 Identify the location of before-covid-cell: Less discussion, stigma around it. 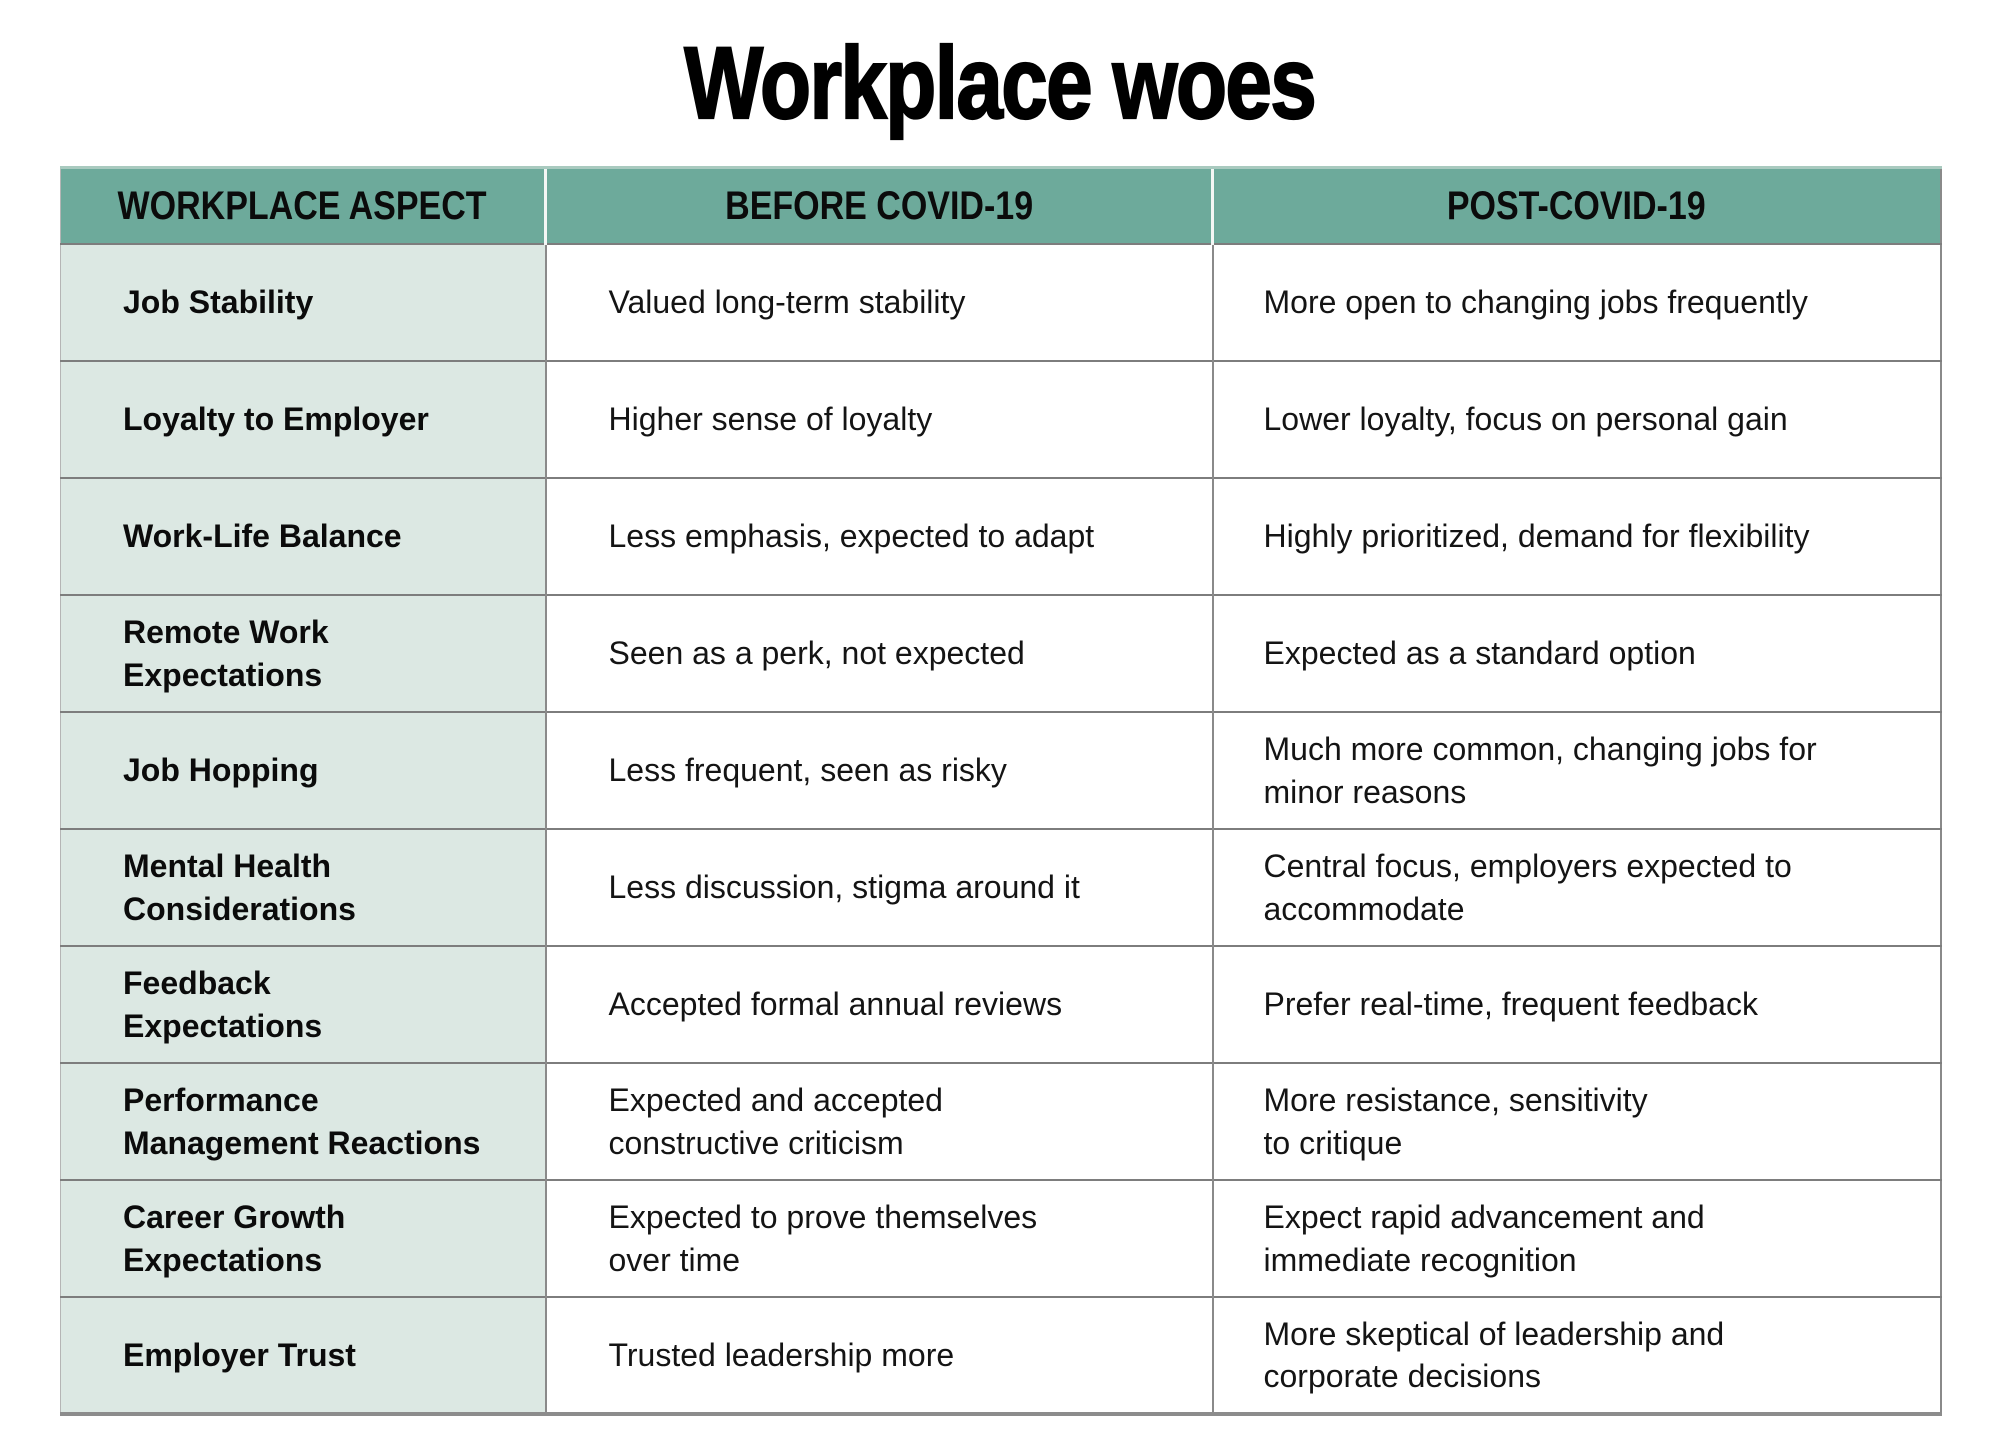
(878, 887).